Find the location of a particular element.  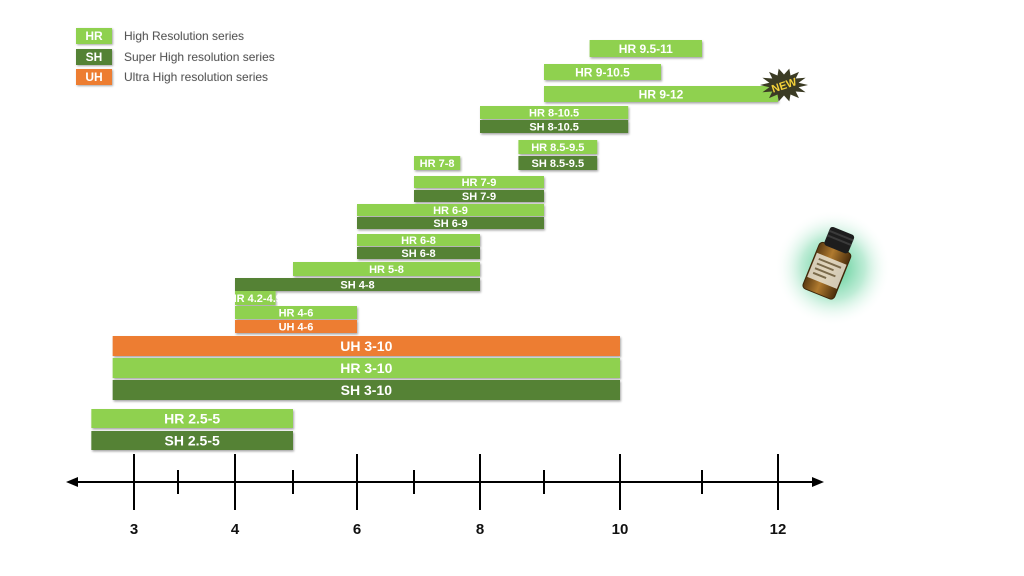

bar-label-hr-6-9: HR 6-9 is located at coordinates (450, 211).